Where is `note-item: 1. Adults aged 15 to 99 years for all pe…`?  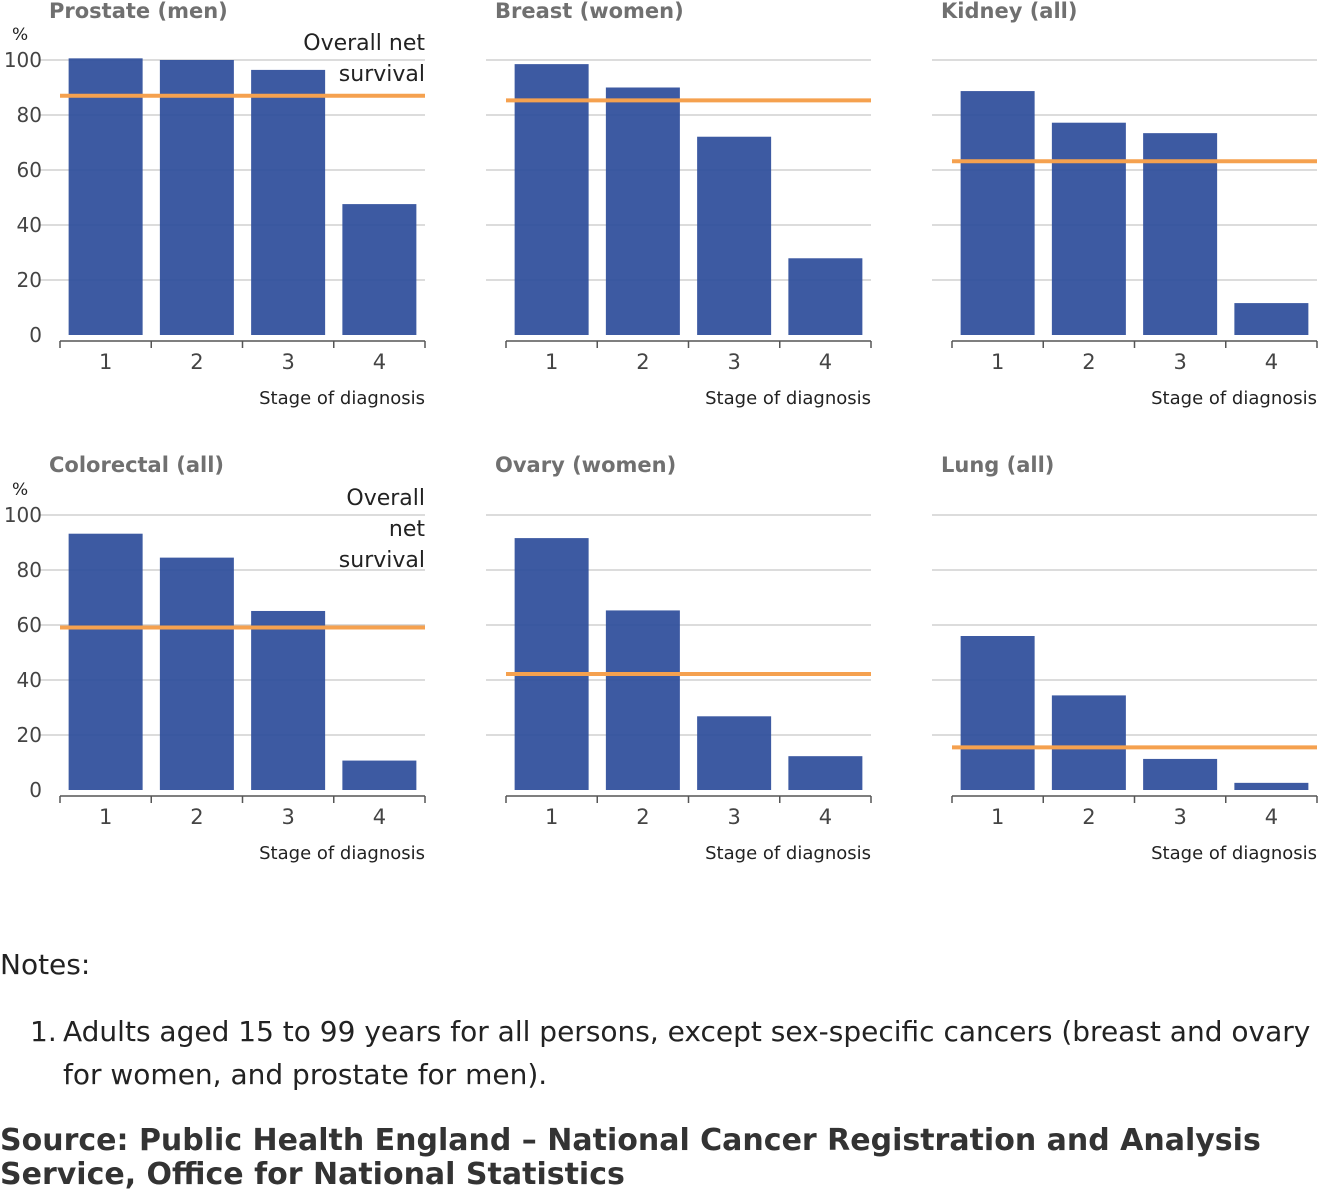
note-item: 1. Adults aged 15 to 99 years for all pe… is located at coordinates (665, 1053).